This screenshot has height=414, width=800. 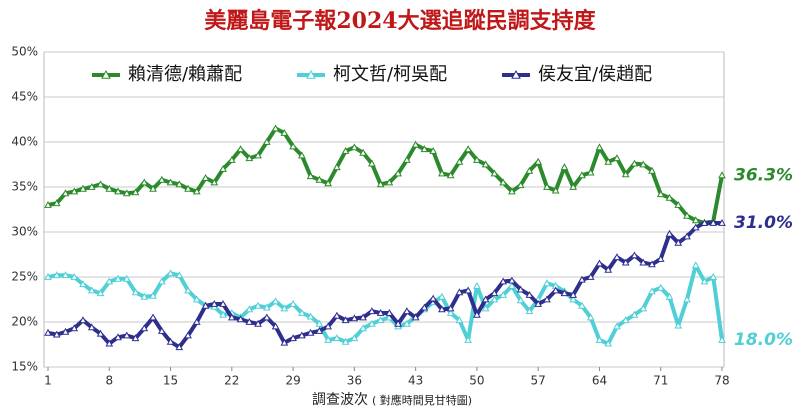 What do you see at coordinates (595, 74) in the screenshot?
I see `legend-label: 侯友宜/侯趙配` at bounding box center [595, 74].